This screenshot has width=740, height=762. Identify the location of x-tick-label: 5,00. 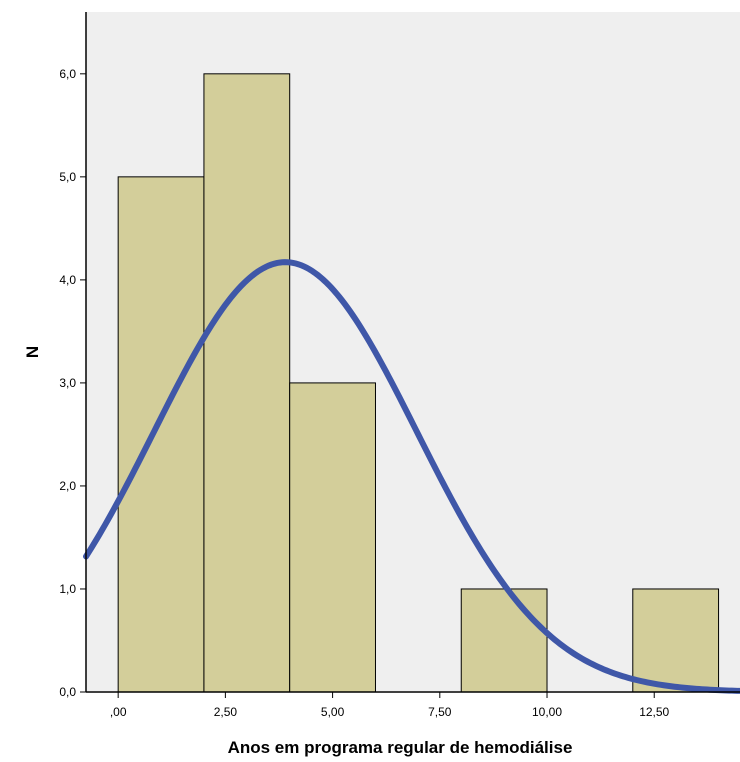
(333, 712).